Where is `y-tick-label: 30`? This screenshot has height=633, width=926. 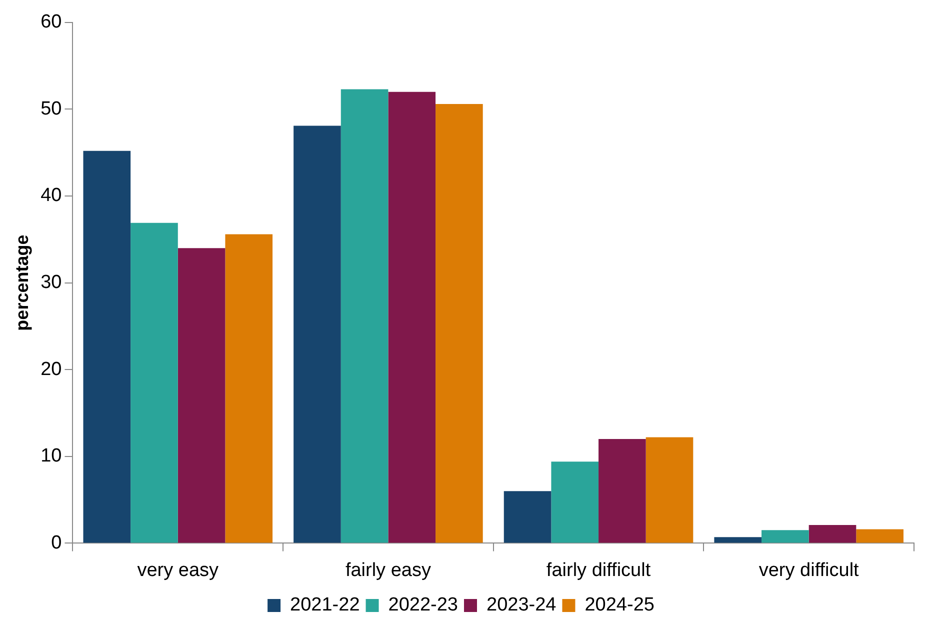
y-tick-label: 30 is located at coordinates (51, 283).